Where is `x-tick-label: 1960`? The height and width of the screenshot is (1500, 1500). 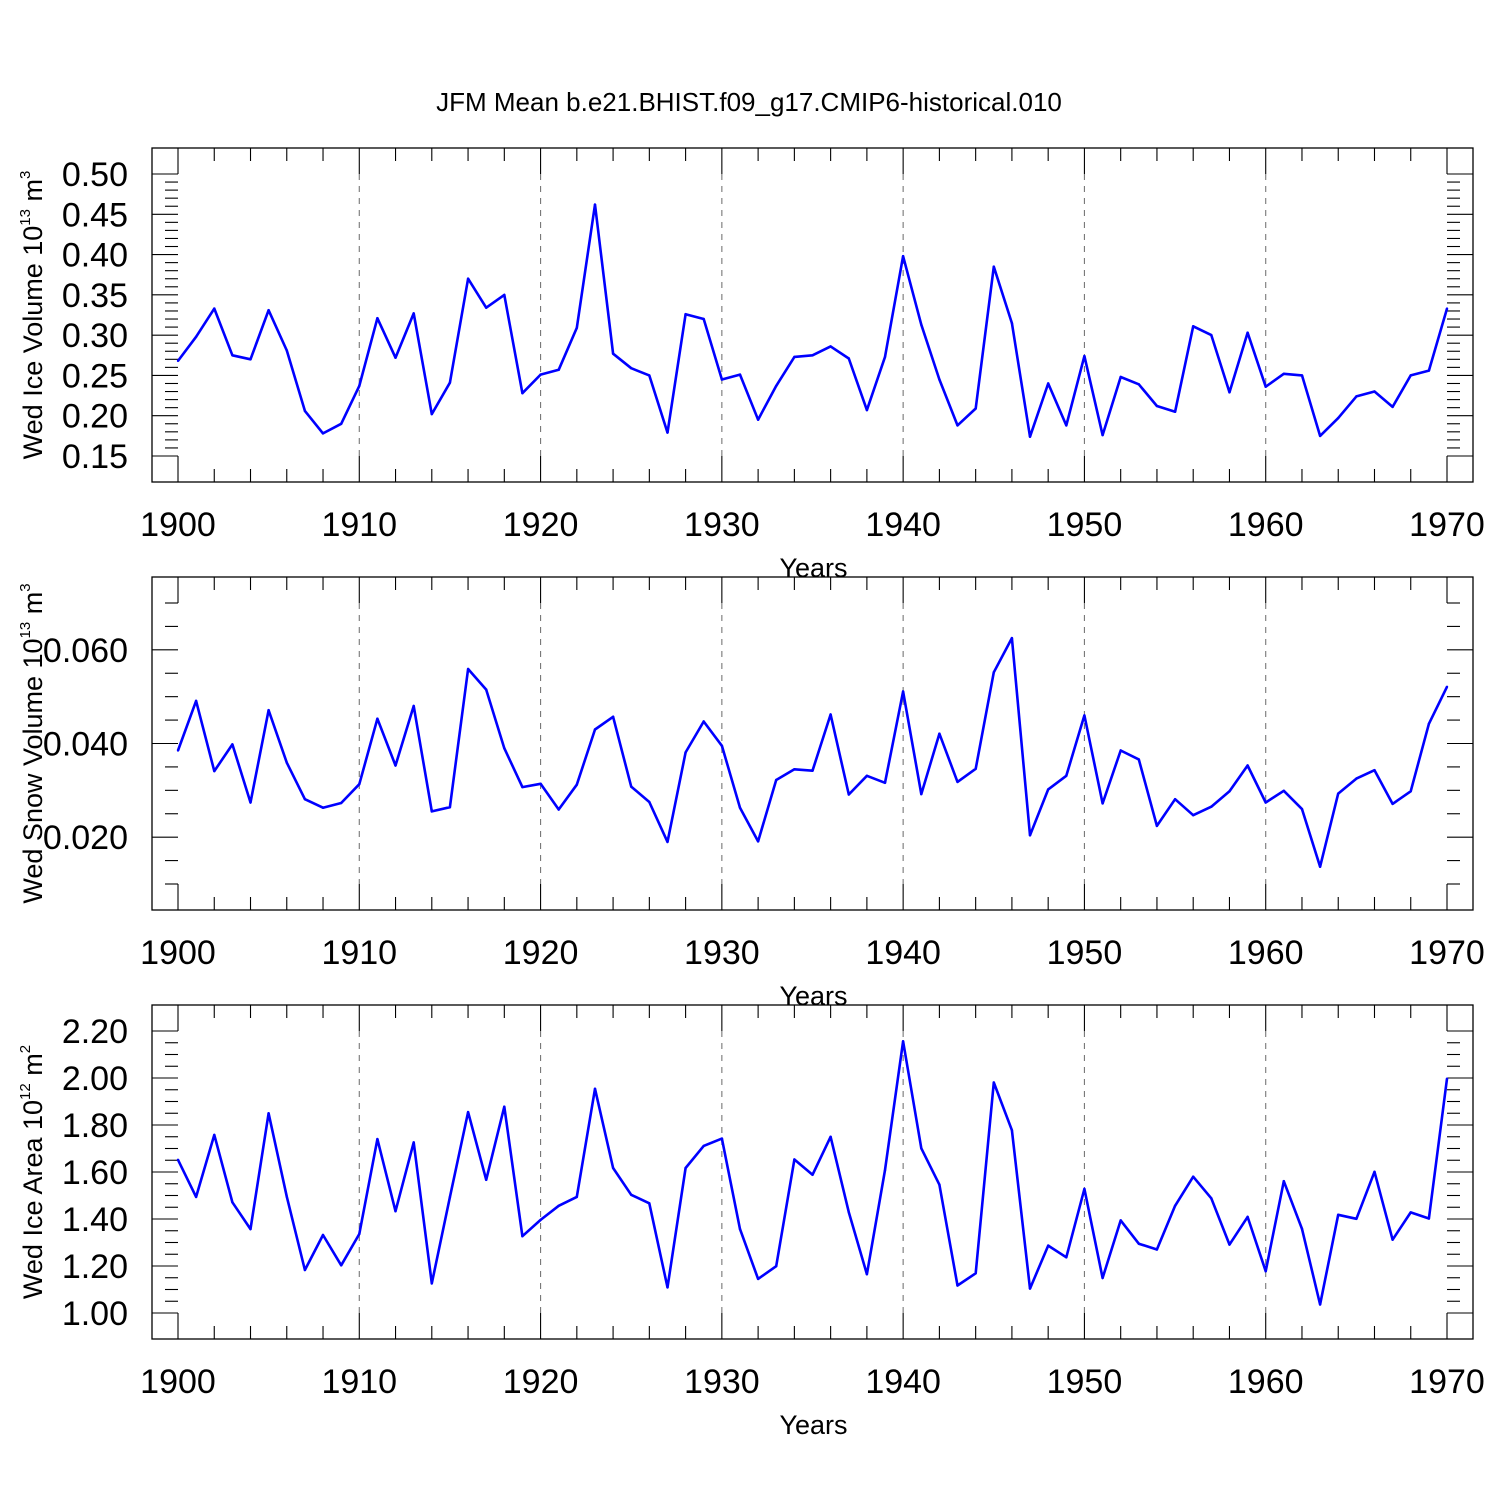 x-tick-label: 1960 is located at coordinates (1266, 525).